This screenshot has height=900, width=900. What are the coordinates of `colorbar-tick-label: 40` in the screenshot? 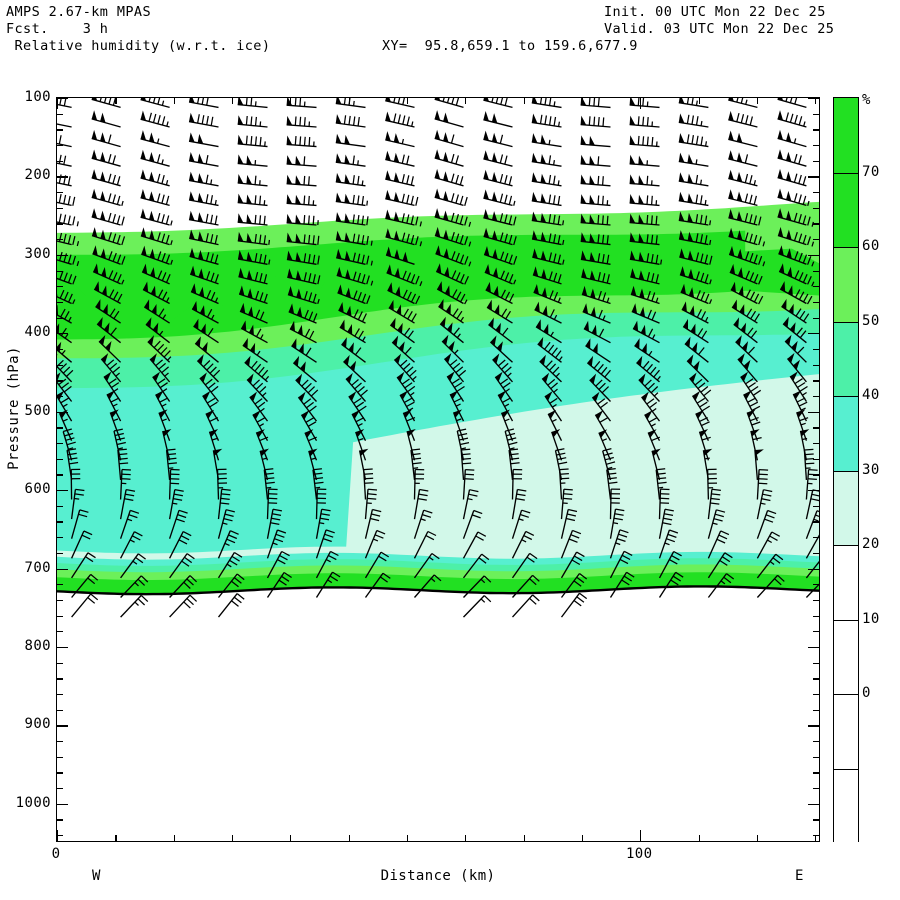 It's located at (871, 395).